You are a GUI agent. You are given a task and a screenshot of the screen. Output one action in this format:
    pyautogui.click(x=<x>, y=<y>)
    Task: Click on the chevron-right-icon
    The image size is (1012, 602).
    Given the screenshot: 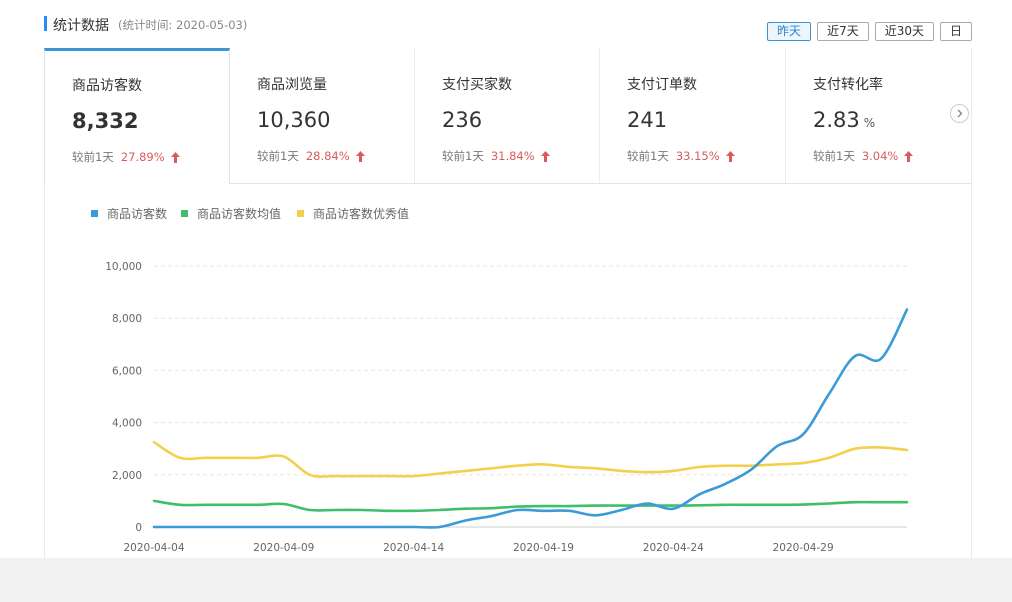 What is the action you would take?
    pyautogui.click(x=960, y=113)
    